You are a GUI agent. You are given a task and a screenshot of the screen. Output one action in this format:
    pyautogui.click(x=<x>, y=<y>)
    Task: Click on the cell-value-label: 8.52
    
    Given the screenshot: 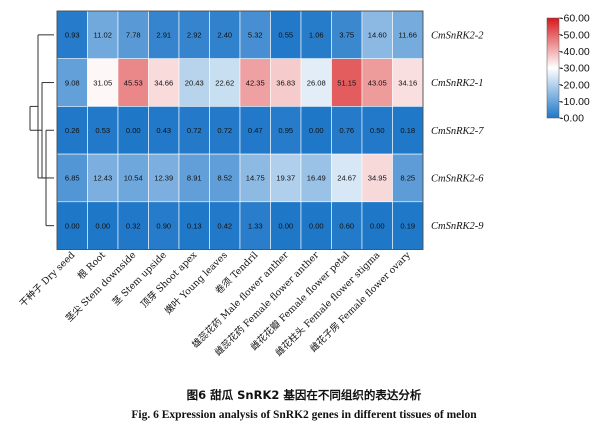 What is the action you would take?
    pyautogui.click(x=224, y=178)
    